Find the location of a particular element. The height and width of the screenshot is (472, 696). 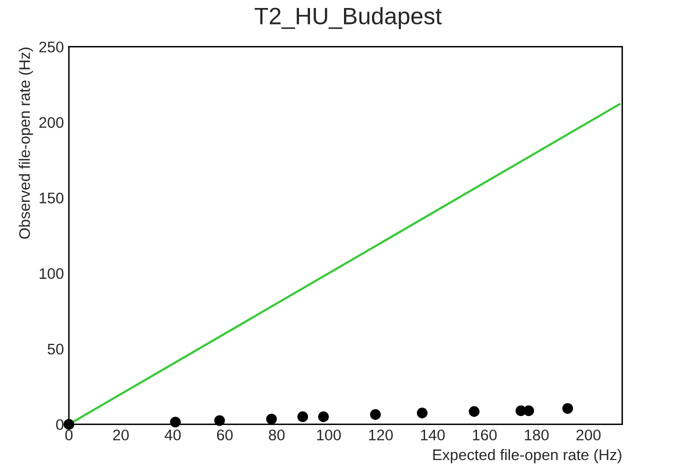

x-tick-label: 80 is located at coordinates (276, 435).